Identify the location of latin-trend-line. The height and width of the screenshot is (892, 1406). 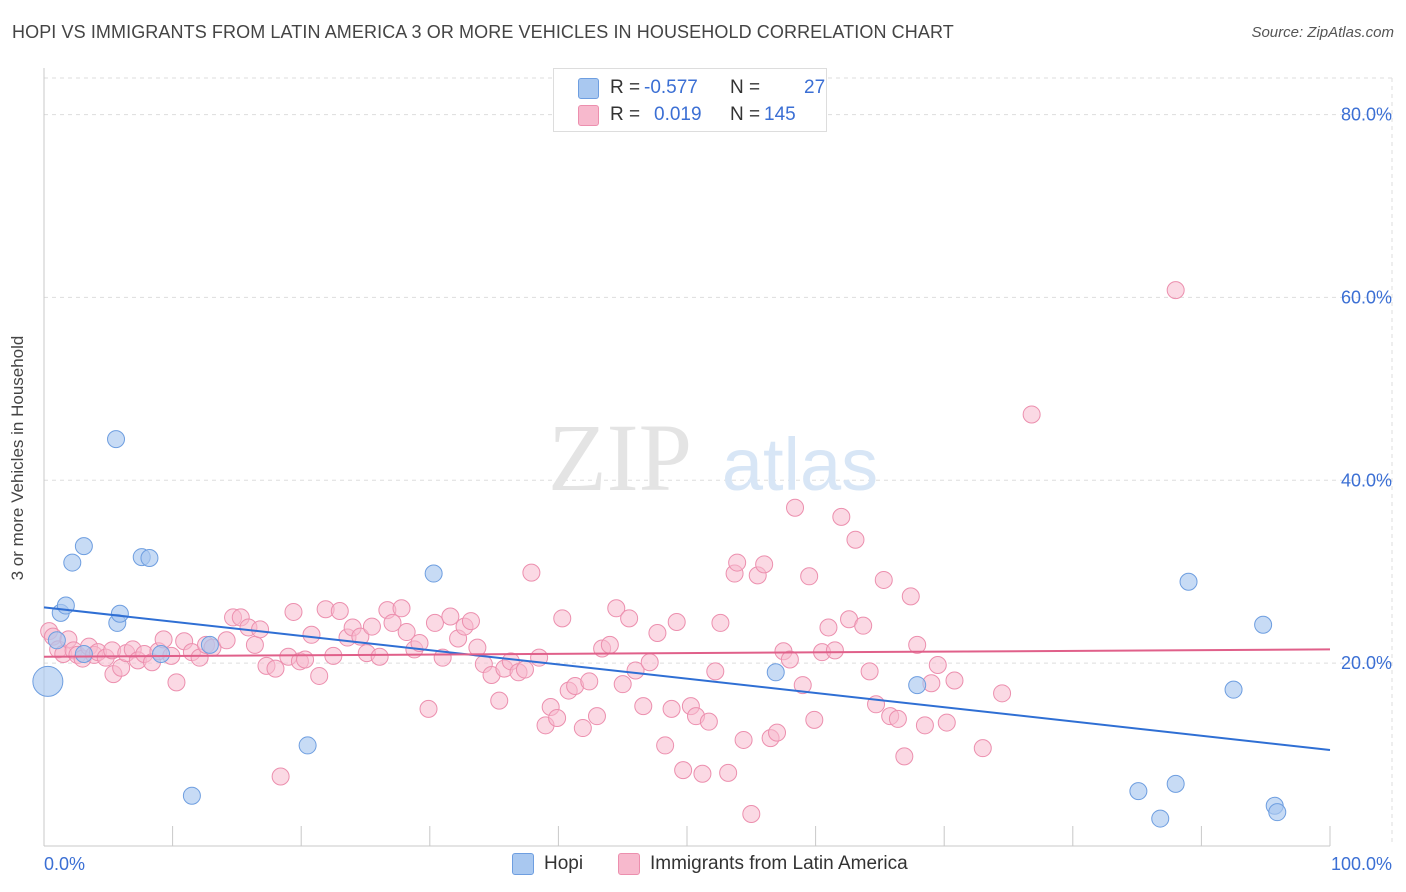
(687, 653).